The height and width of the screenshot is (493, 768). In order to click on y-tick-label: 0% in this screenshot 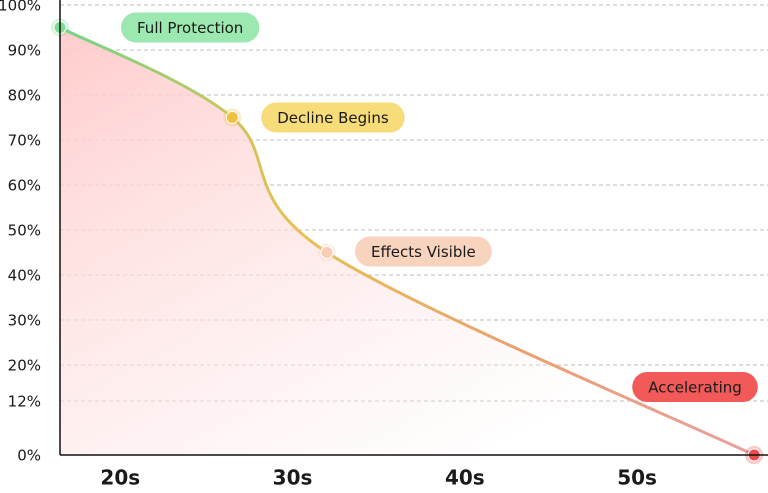, I will do `click(29, 456)`.